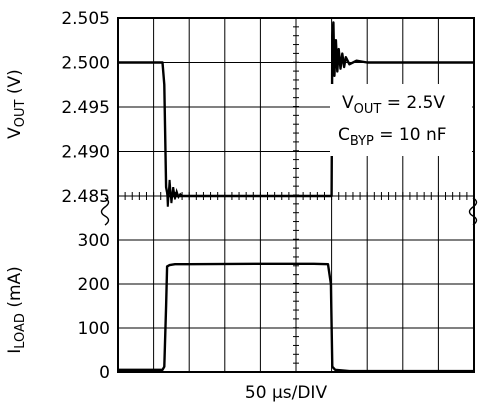  What do you see at coordinates (85, 197) in the screenshot?
I see `y-tick-label-vout: 2.485` at bounding box center [85, 197].